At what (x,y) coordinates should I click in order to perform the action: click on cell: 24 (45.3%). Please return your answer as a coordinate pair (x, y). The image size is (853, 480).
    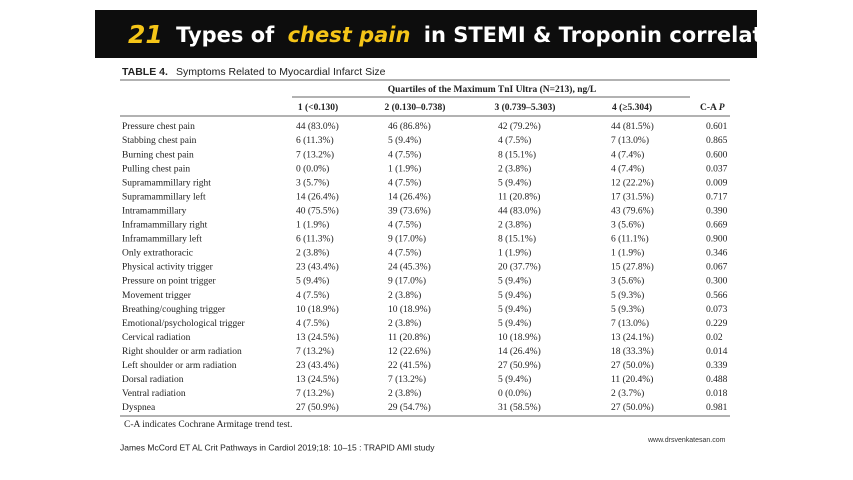
    Looking at the image, I should click on (409, 267).